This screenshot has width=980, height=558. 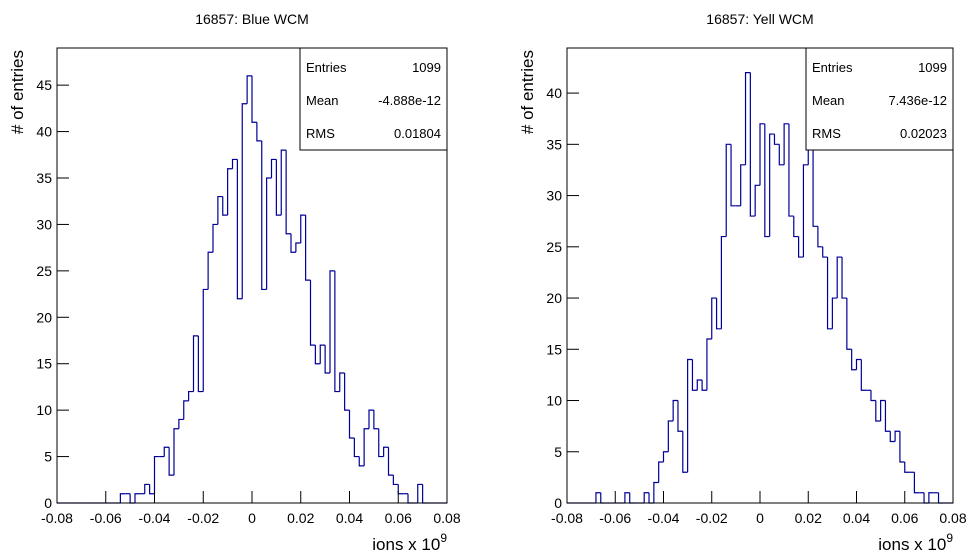 I want to click on y-tick-label: 5, so click(x=558, y=452).